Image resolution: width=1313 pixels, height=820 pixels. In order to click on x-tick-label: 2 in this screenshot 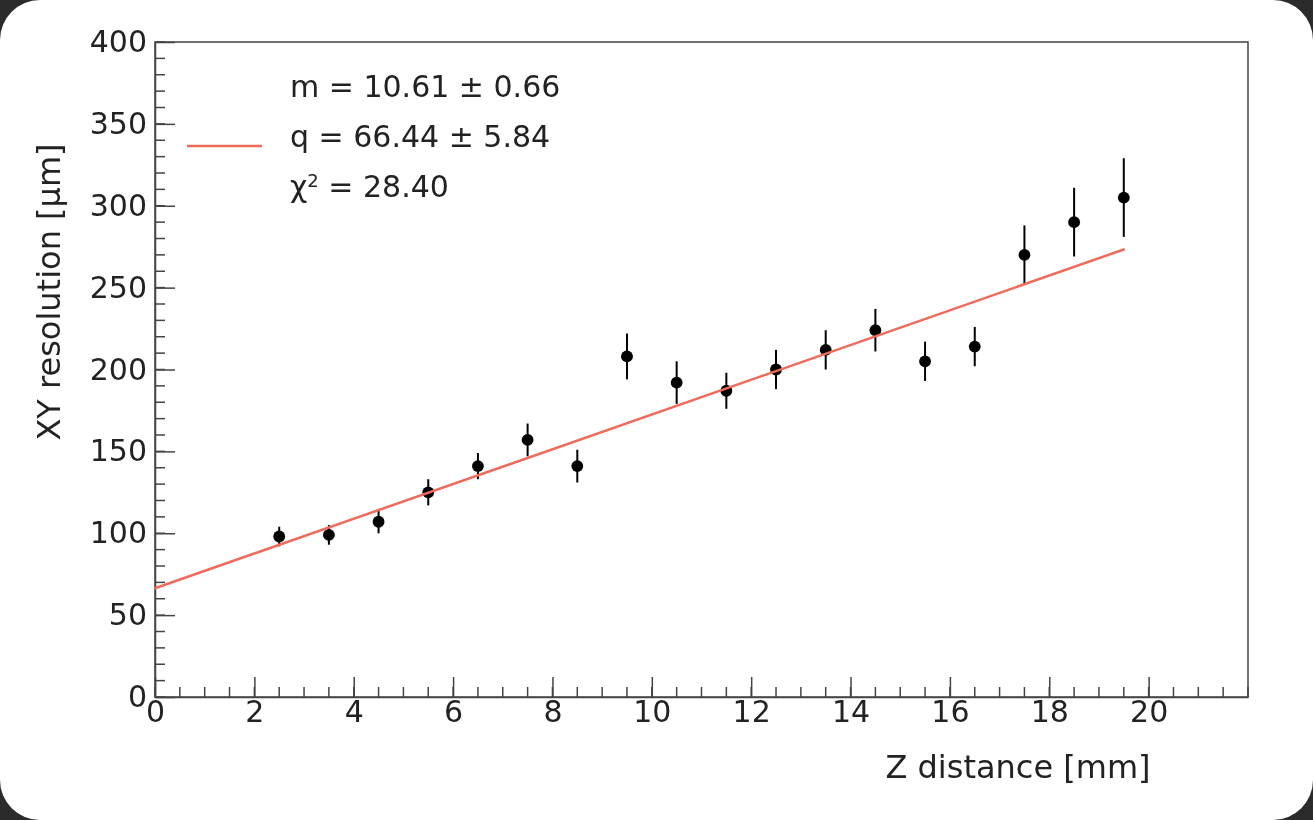, I will do `click(255, 711)`.